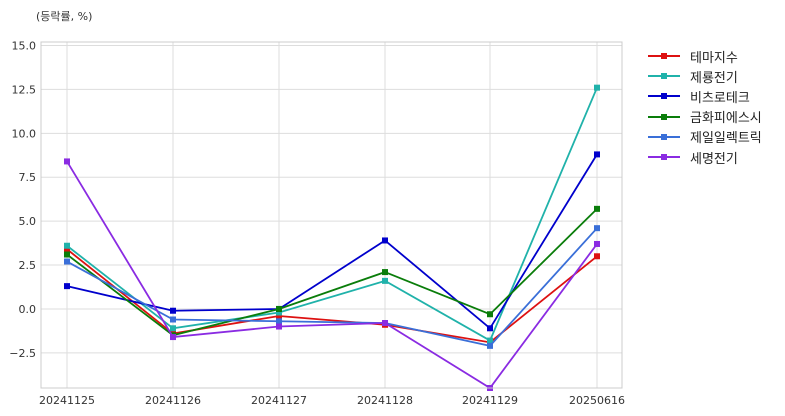  Describe the element at coordinates (714, 78) in the screenshot. I see `legend-label: 제룡전기` at that location.